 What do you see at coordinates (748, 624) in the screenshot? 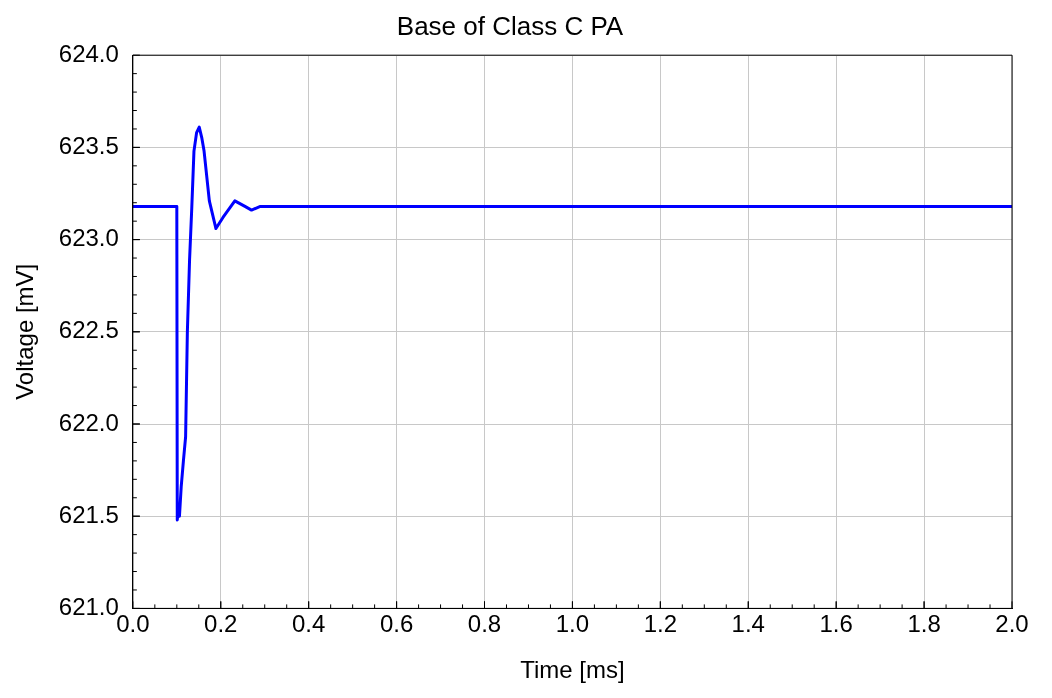
I see `x-tick-label: 1.4` at bounding box center [748, 624].